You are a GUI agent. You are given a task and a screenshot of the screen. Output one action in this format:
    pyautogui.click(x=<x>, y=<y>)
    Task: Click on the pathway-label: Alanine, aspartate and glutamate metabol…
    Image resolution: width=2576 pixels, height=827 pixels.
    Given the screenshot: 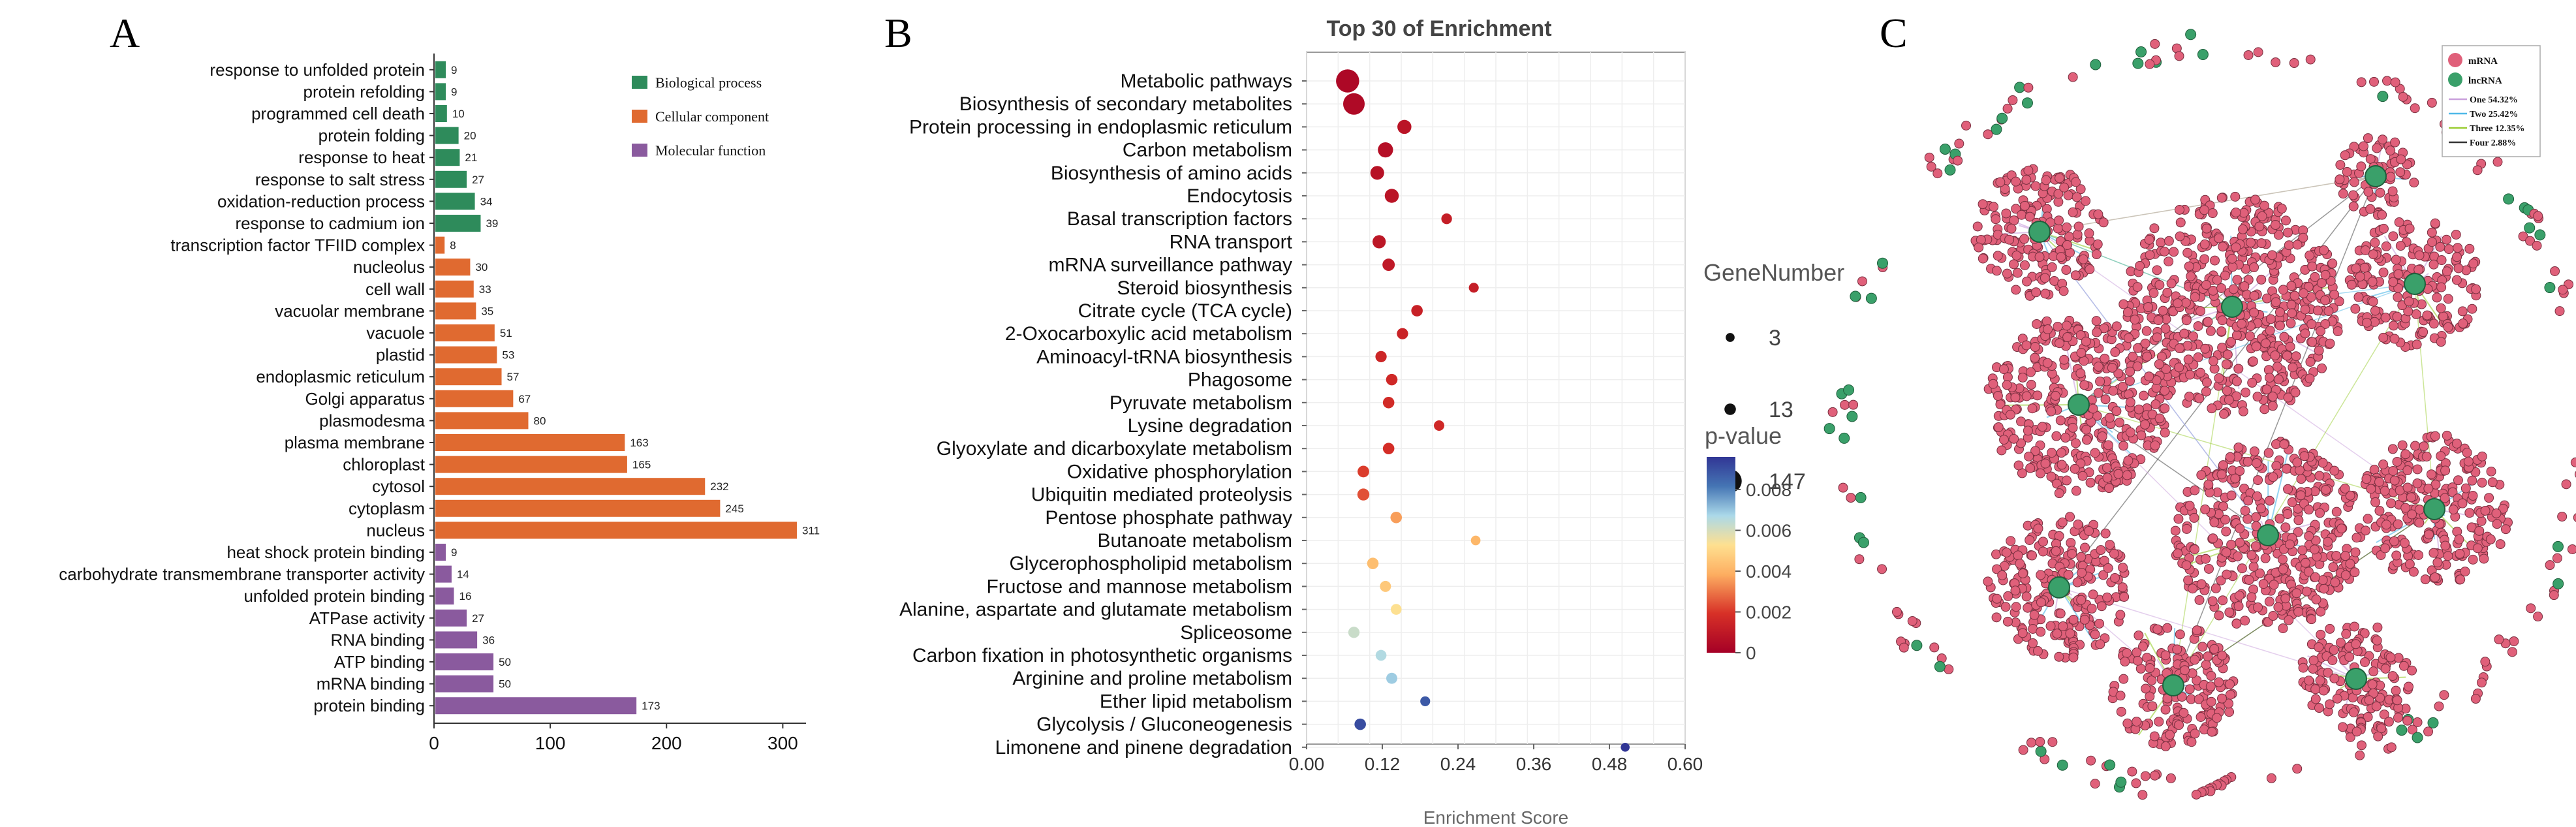 What is the action you would take?
    pyautogui.click(x=1095, y=610)
    